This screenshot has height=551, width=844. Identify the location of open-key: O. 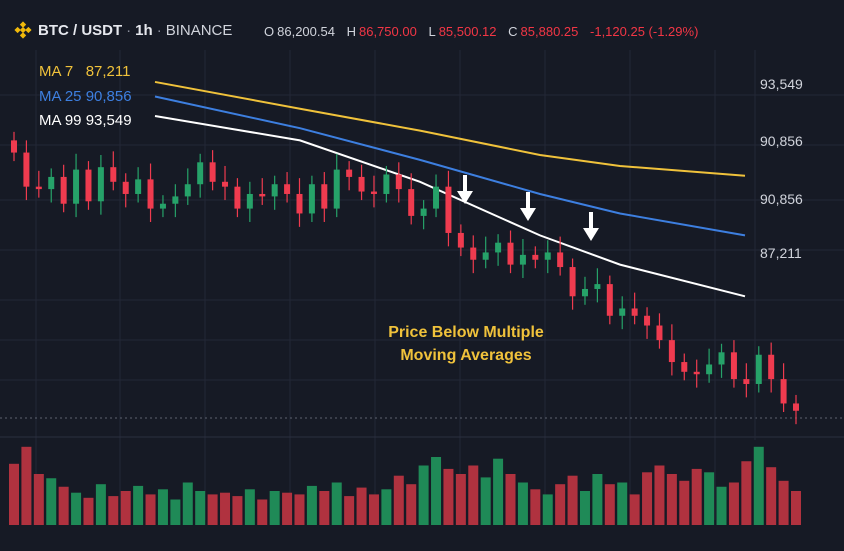
(269, 31).